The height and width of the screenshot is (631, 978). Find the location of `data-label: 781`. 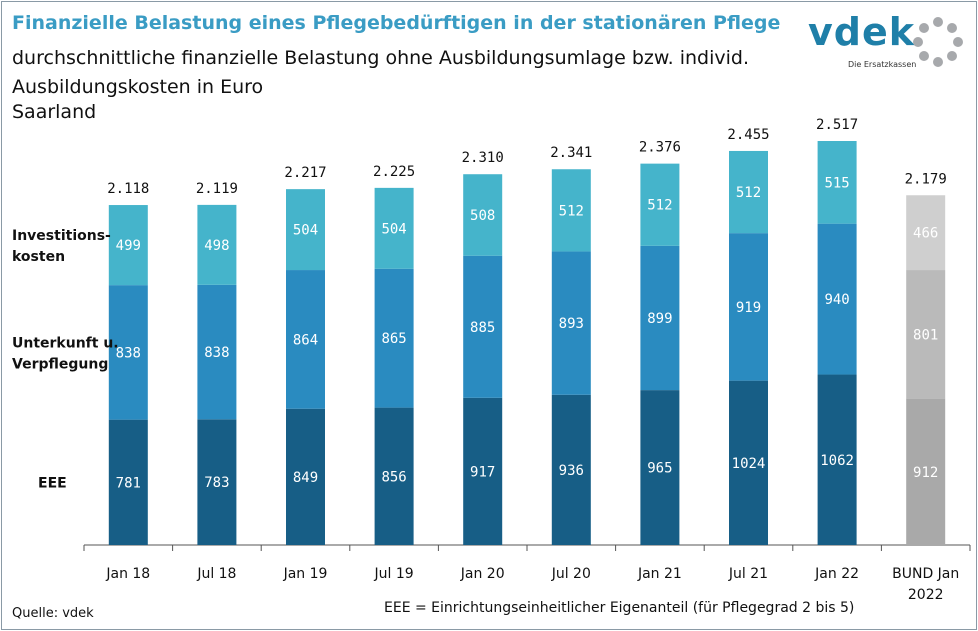

data-label: 781 is located at coordinates (128, 483).